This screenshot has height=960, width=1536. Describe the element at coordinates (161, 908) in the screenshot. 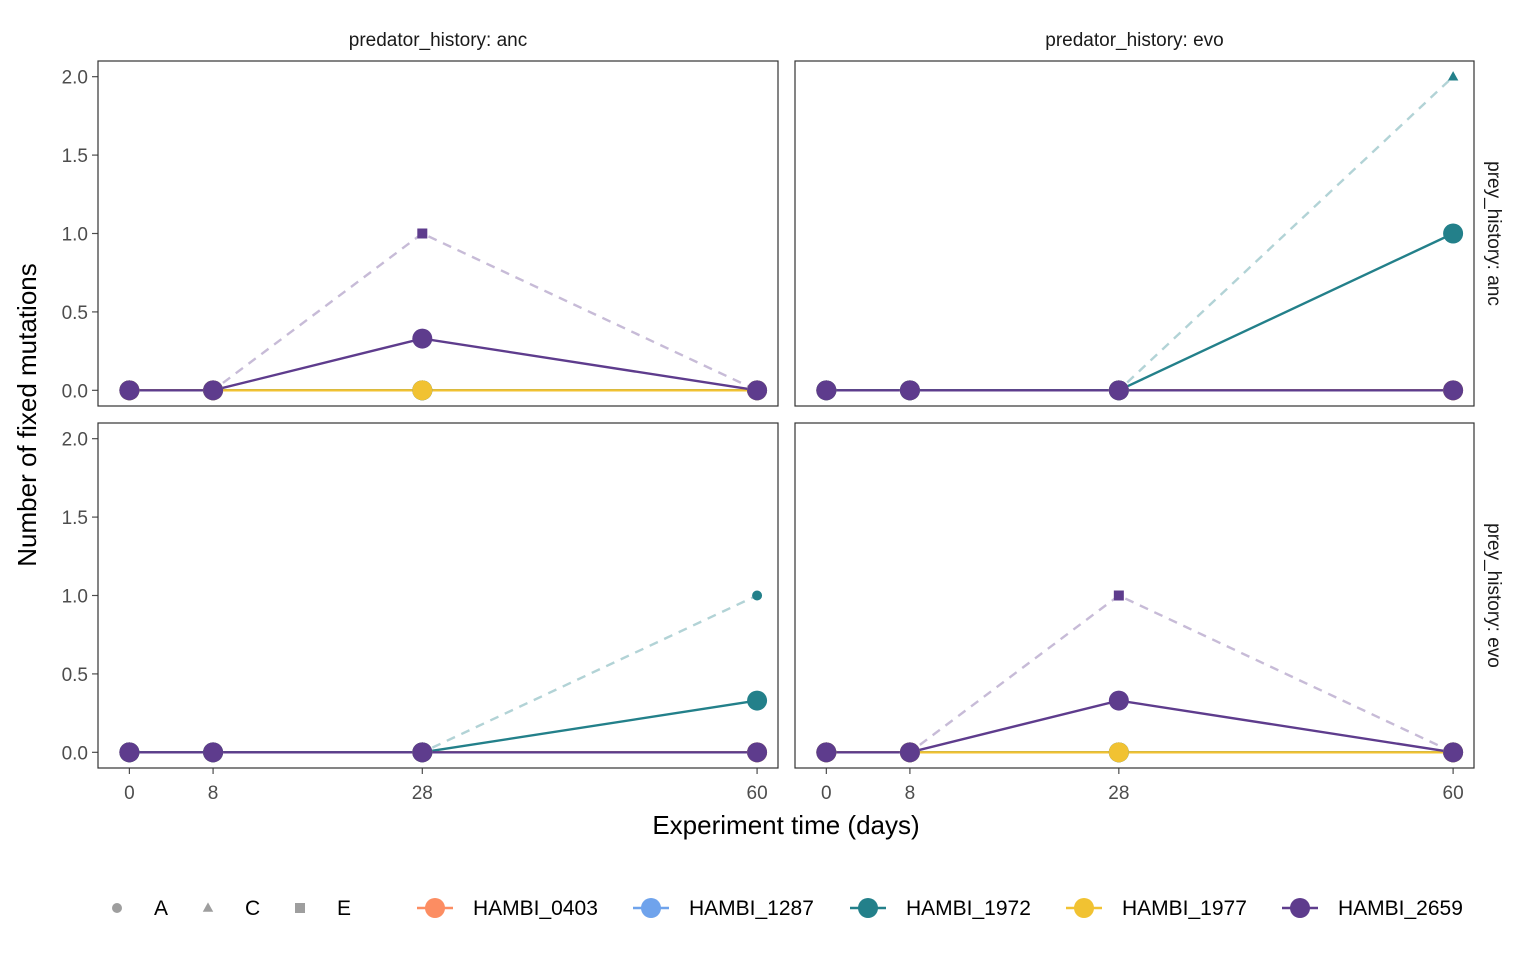

I see `legend-shape-label: A` at that location.